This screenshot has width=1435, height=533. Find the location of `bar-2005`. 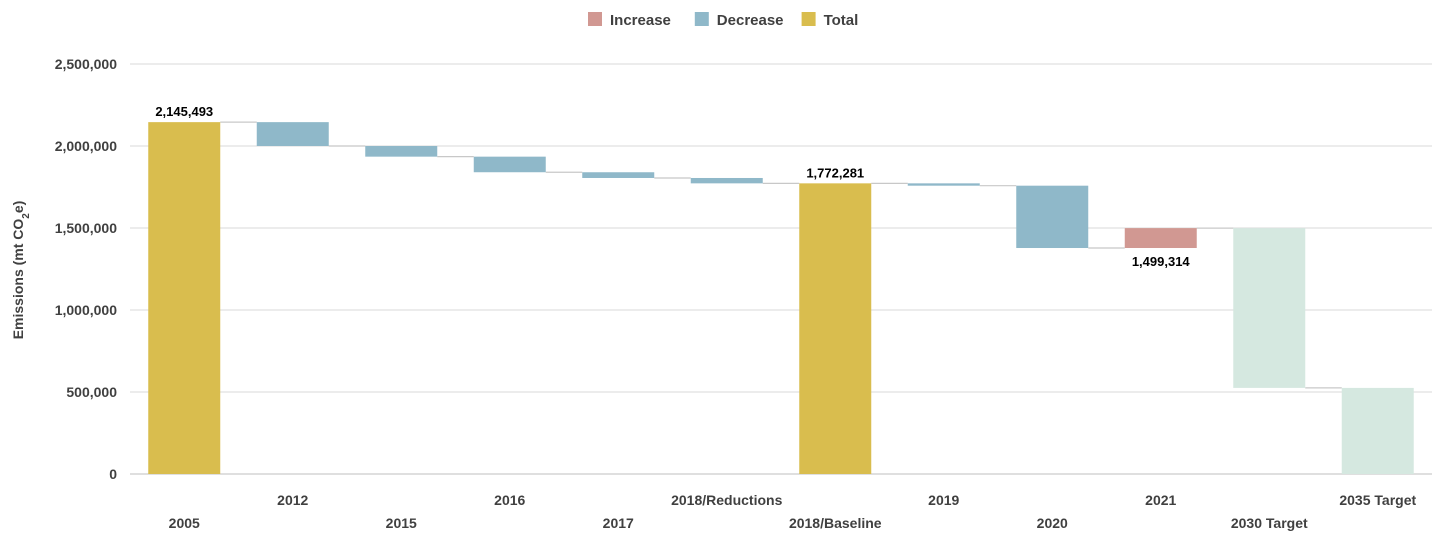

bar-2005 is located at coordinates (184, 298).